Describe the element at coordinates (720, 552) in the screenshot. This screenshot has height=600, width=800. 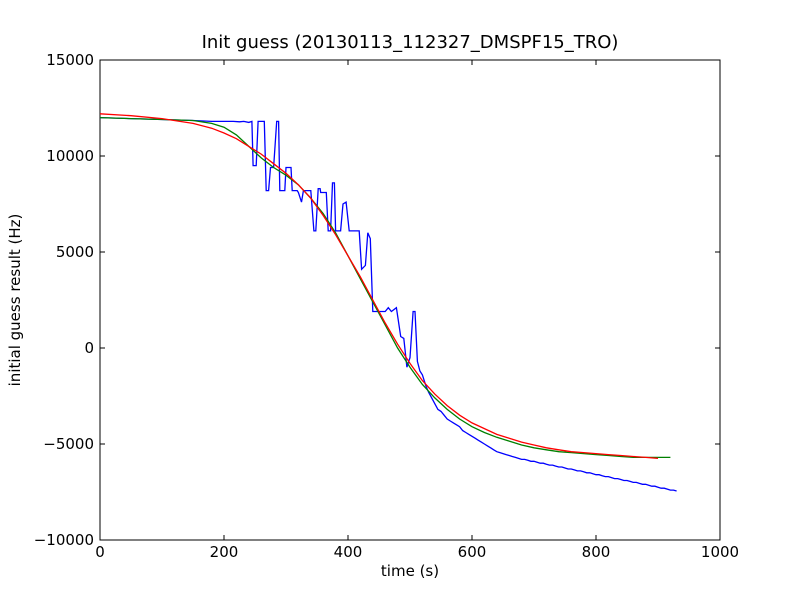
I see `x-tick-label: 1000` at that location.